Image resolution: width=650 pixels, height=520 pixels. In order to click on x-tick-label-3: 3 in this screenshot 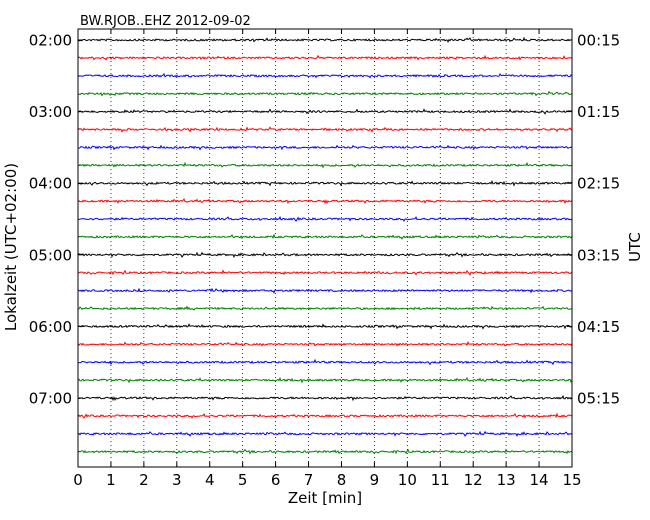, I will do `click(177, 480)`.